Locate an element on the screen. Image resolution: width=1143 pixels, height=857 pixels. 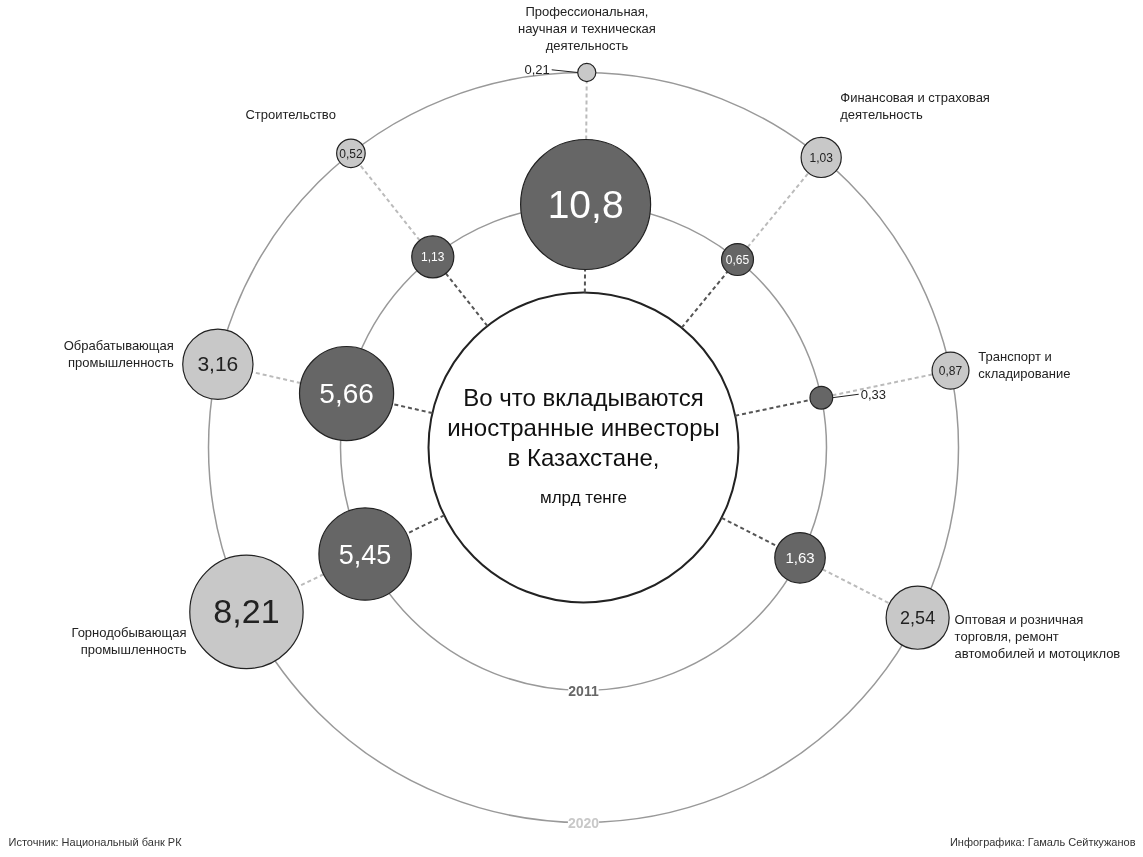
data-label: 8,21 is located at coordinates (246, 611).